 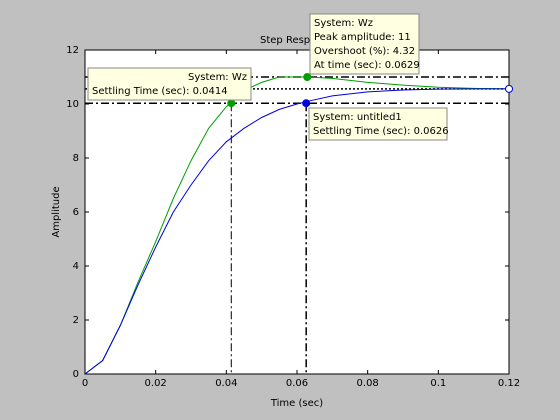 I want to click on y-tick-label: 0, so click(x=76, y=374).